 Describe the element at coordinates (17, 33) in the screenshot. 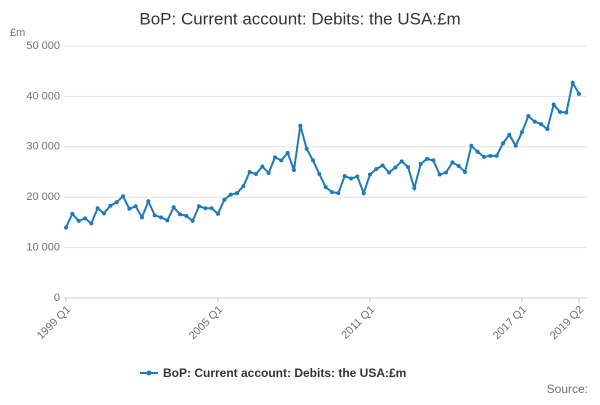

I see `y-axis-unit: £m` at that location.